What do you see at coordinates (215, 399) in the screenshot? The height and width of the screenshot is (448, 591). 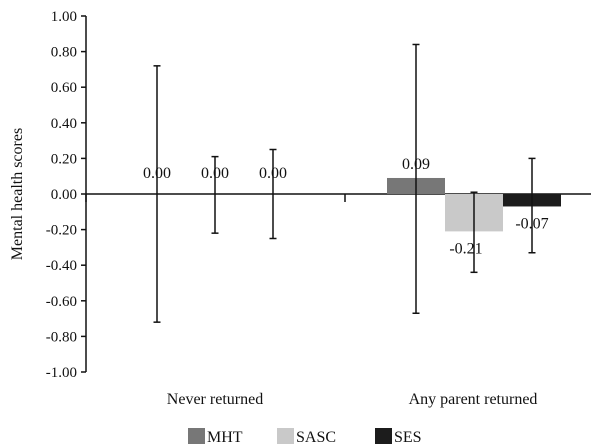 I see `category-label: Never returned` at bounding box center [215, 399].